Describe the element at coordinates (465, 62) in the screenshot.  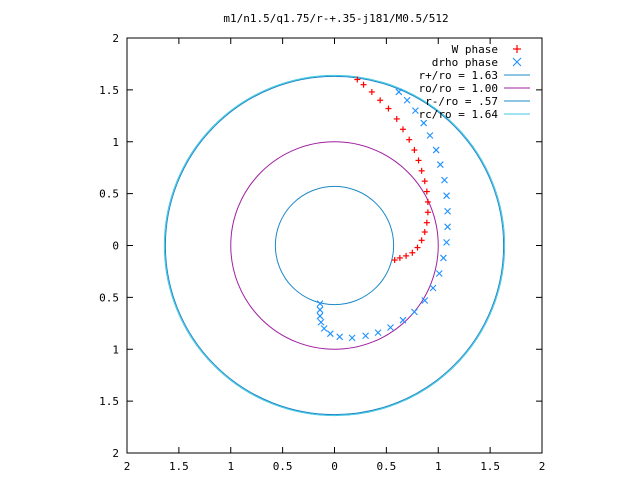
I see `legend-label: drho phase` at that location.